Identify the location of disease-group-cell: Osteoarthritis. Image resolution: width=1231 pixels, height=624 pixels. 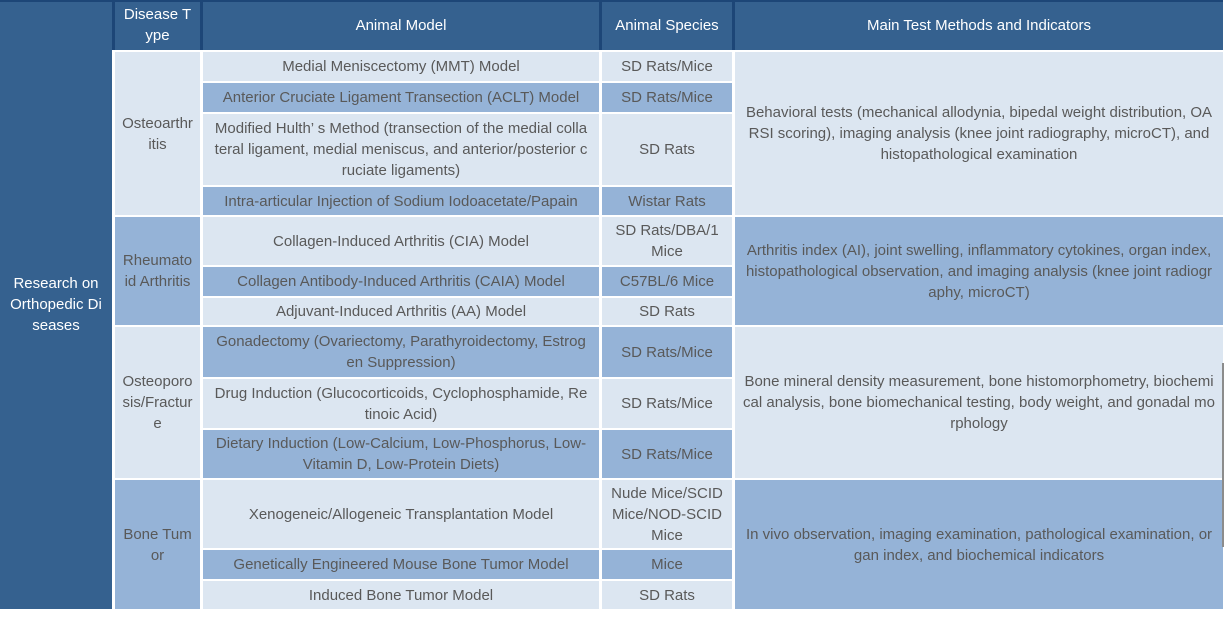
(157, 133).